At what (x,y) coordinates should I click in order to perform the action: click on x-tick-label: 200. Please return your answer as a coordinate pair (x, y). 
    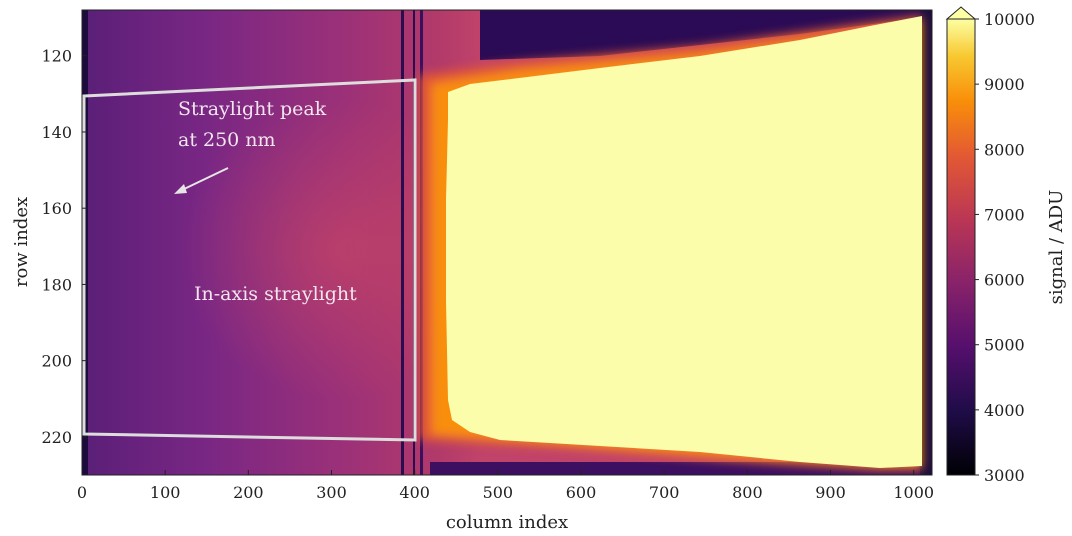
    Looking at the image, I should click on (248, 492).